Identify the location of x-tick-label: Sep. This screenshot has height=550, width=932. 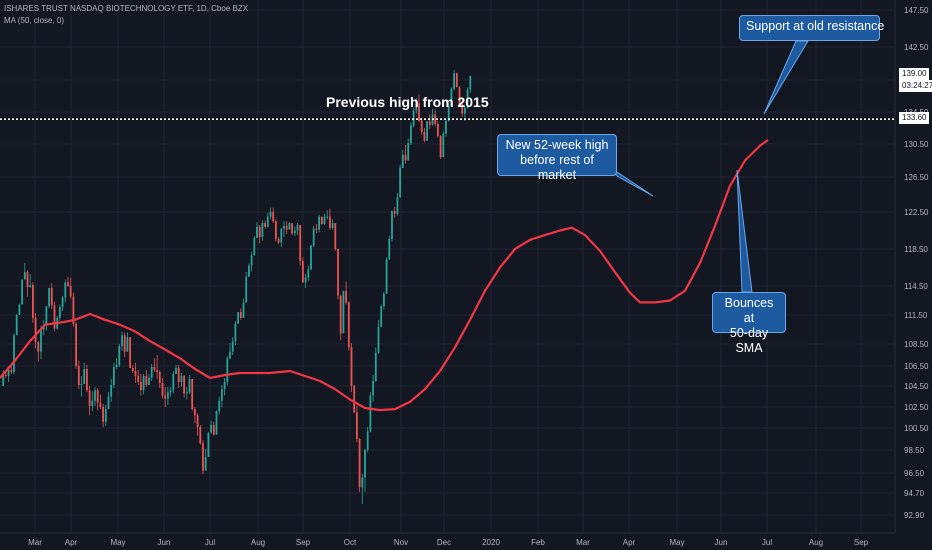
(861, 542).